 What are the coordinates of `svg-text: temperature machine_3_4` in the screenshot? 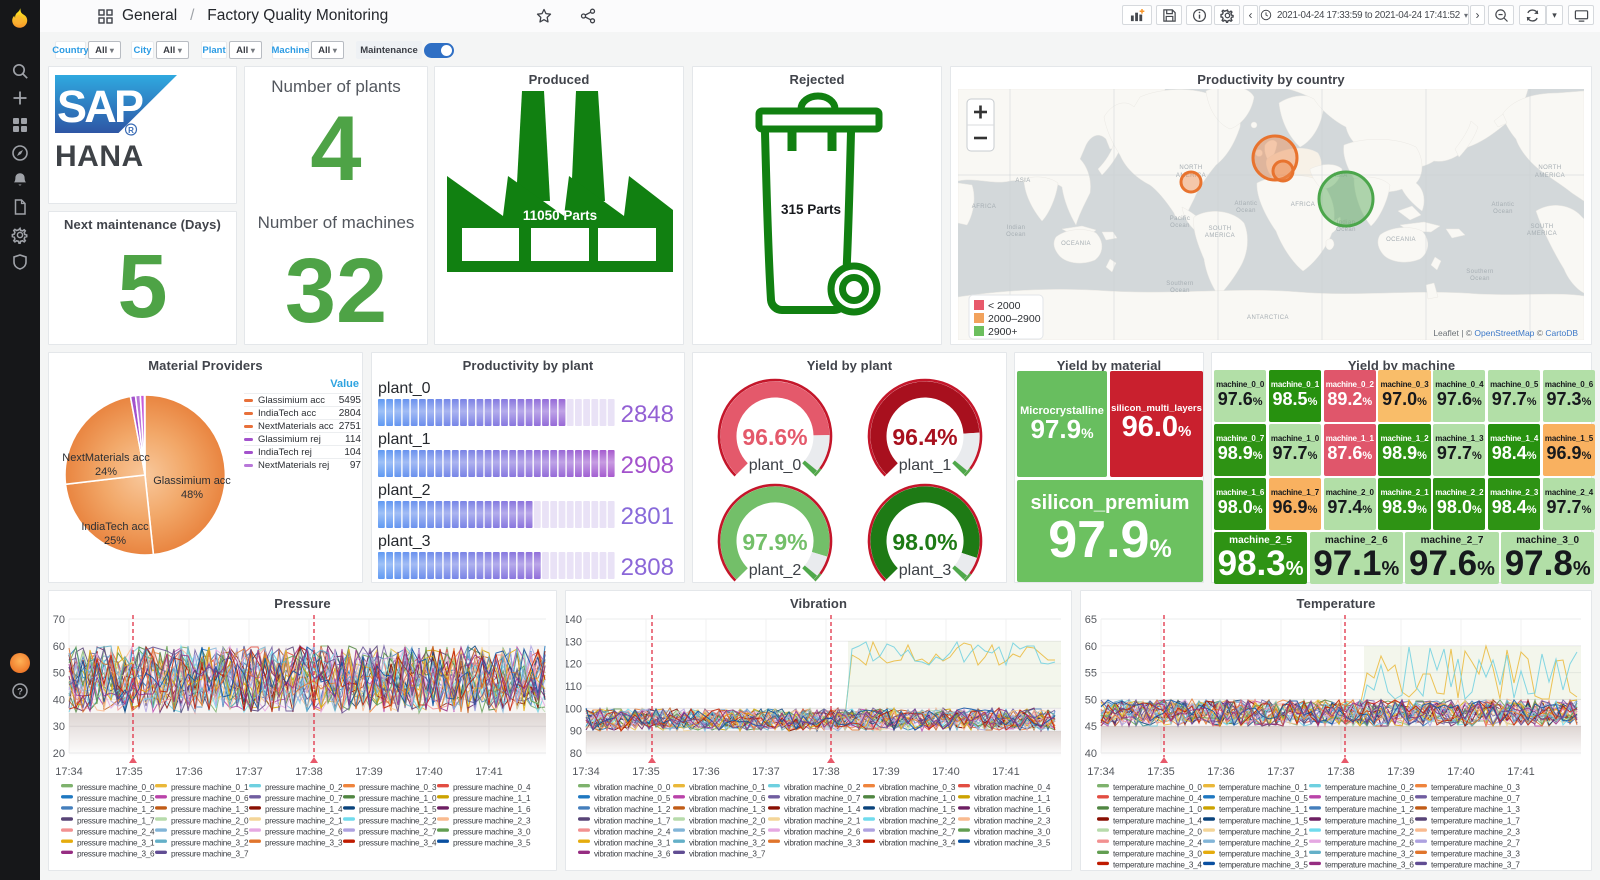 It's located at (1157, 865).